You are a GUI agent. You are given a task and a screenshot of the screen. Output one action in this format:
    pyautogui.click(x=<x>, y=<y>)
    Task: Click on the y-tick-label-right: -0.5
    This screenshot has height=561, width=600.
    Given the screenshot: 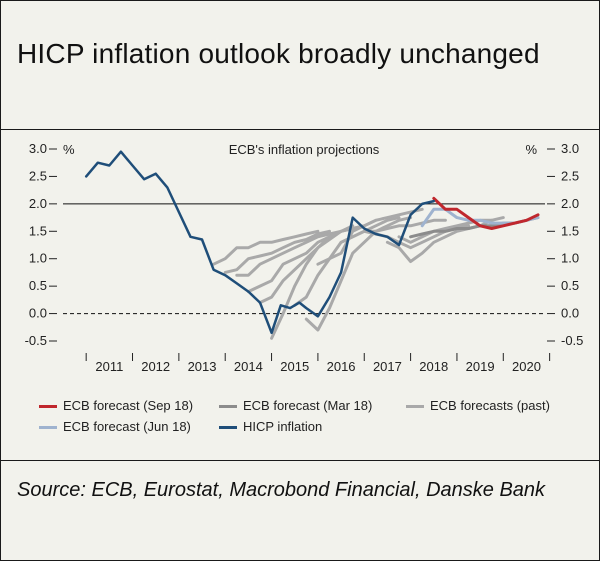 What is the action you would take?
    pyautogui.click(x=572, y=340)
    